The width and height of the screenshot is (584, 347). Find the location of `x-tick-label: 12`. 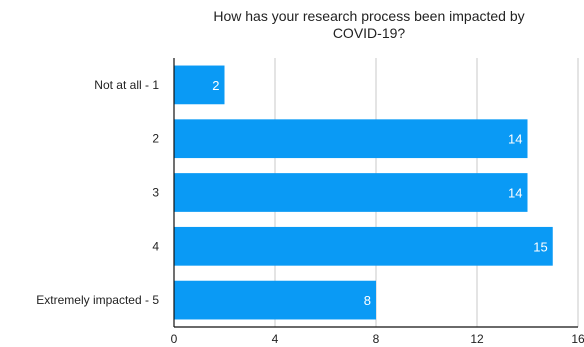

x-tick-label: 12 is located at coordinates (477, 339).